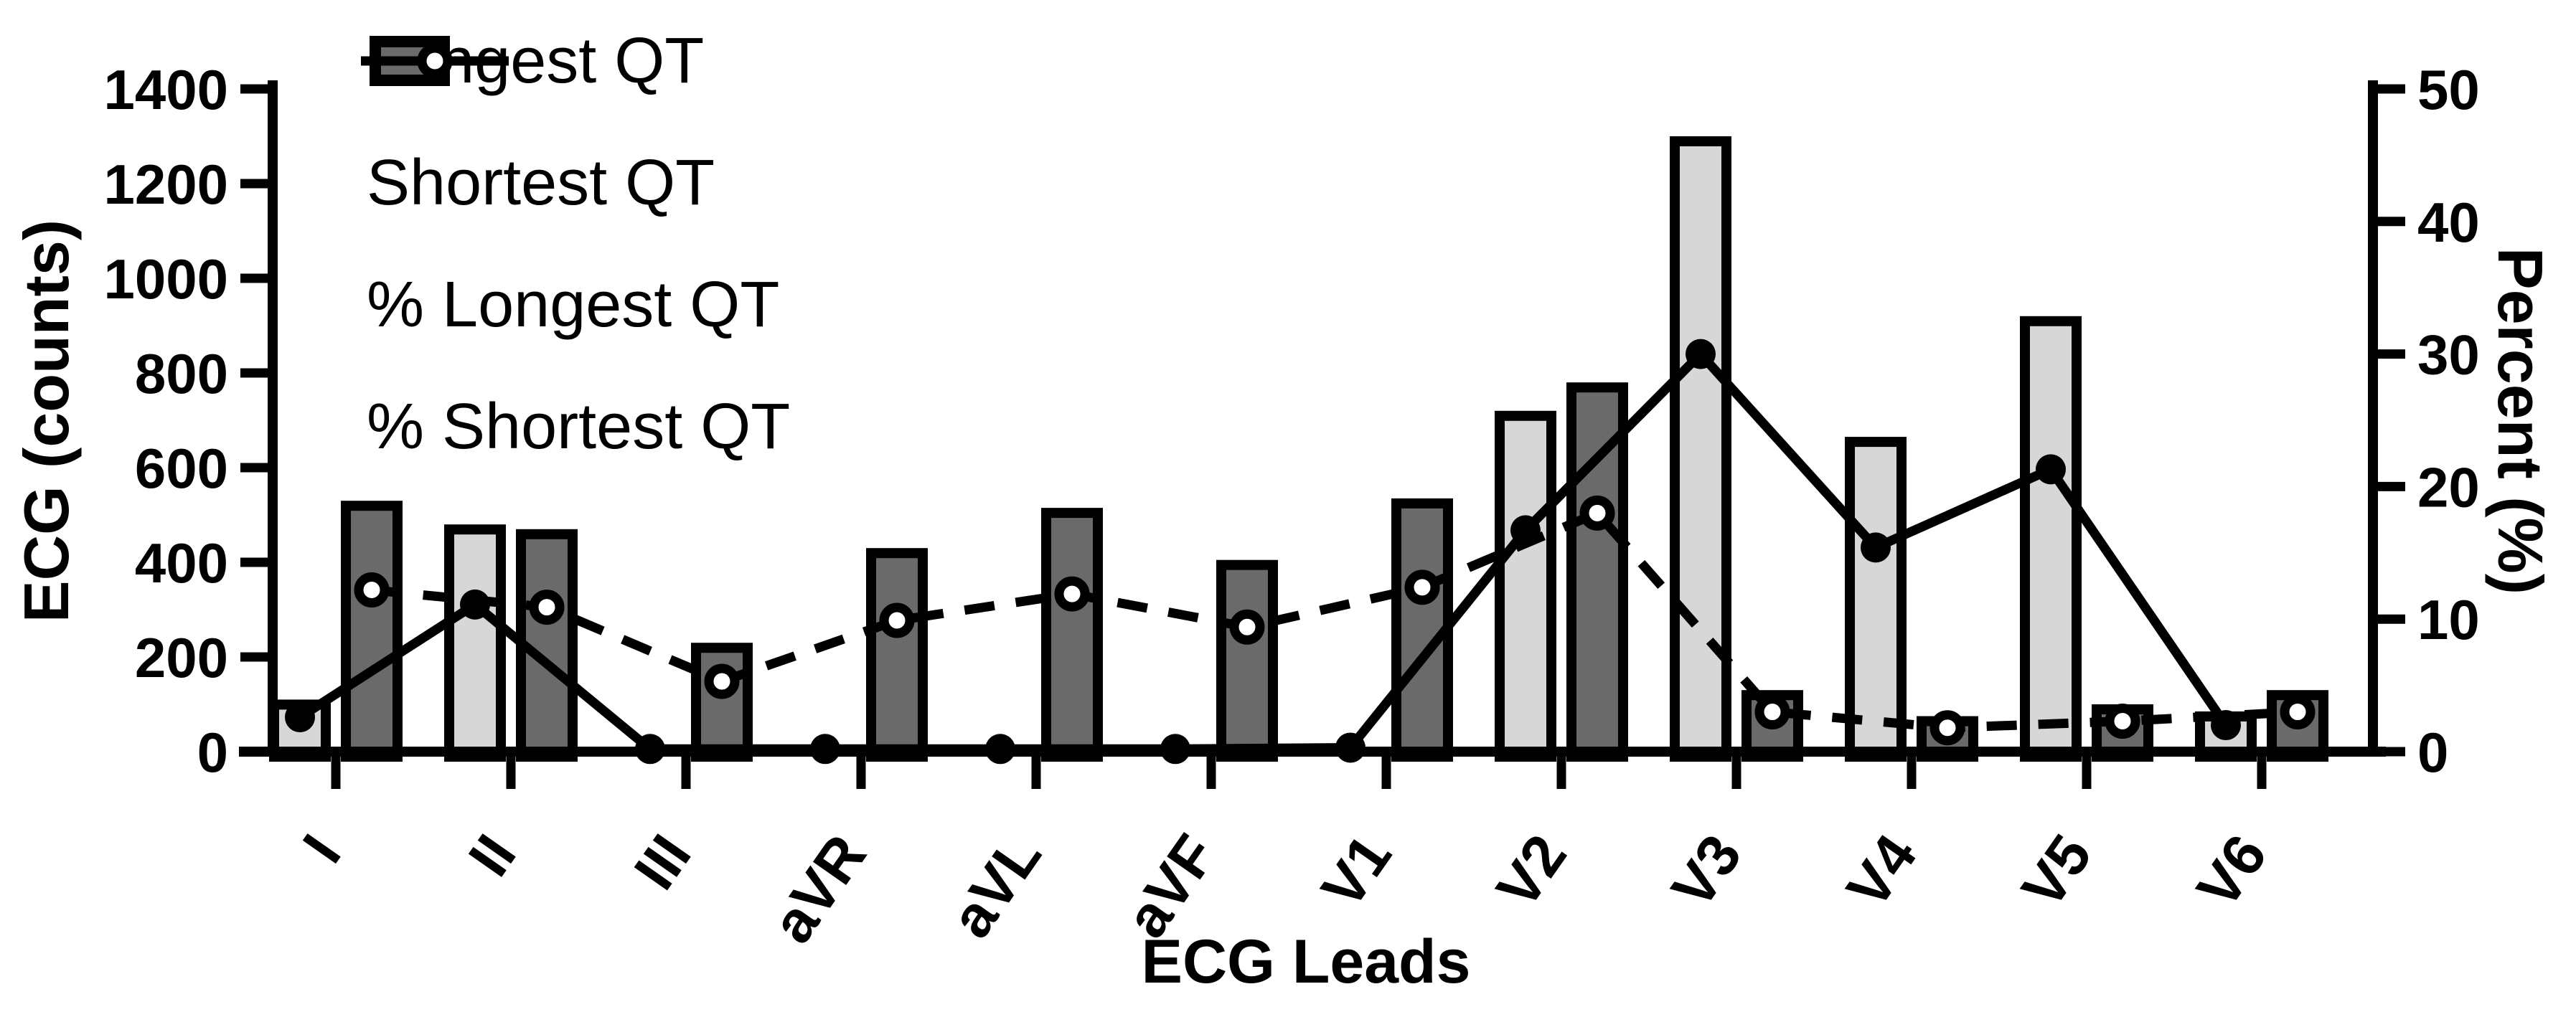 Image resolution: width=2576 pixels, height=1012 pixels. I want to click on right-axis-tick-label: 30, so click(2448, 355).